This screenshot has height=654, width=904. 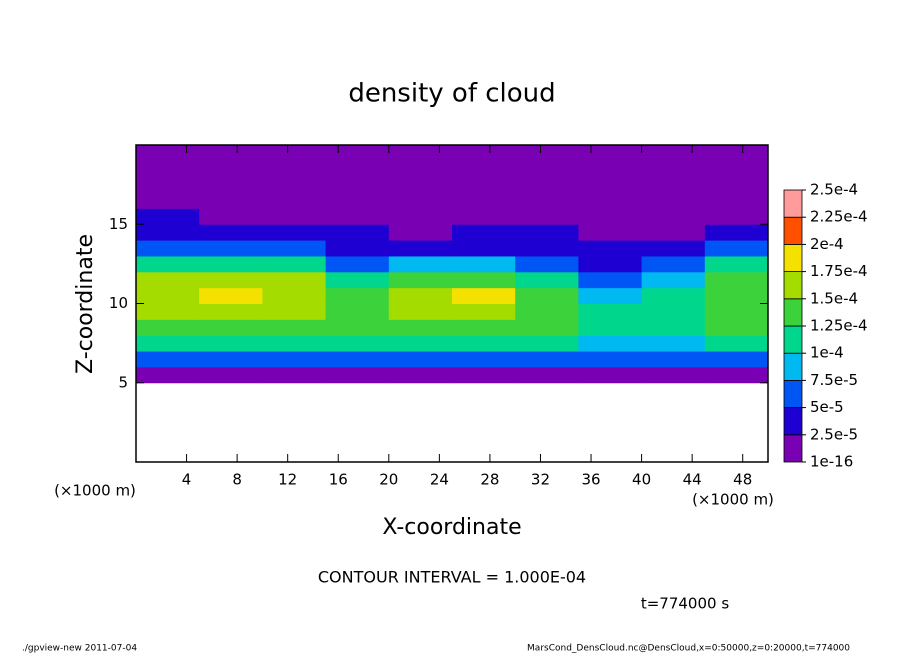 What do you see at coordinates (439, 480) in the screenshot?
I see `x-tick-label: 24` at bounding box center [439, 480].